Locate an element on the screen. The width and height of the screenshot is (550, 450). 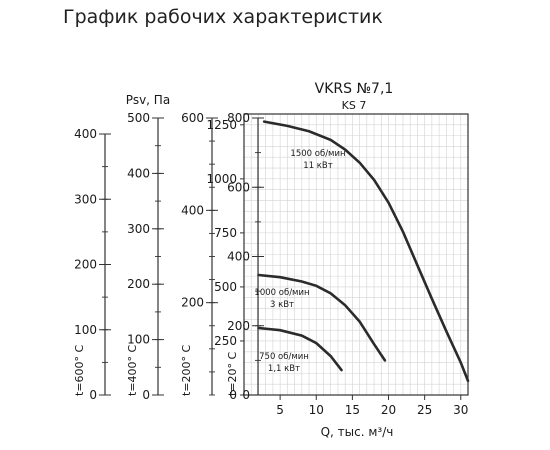
y-tick-label: 1250 is located at coordinates (221, 125).